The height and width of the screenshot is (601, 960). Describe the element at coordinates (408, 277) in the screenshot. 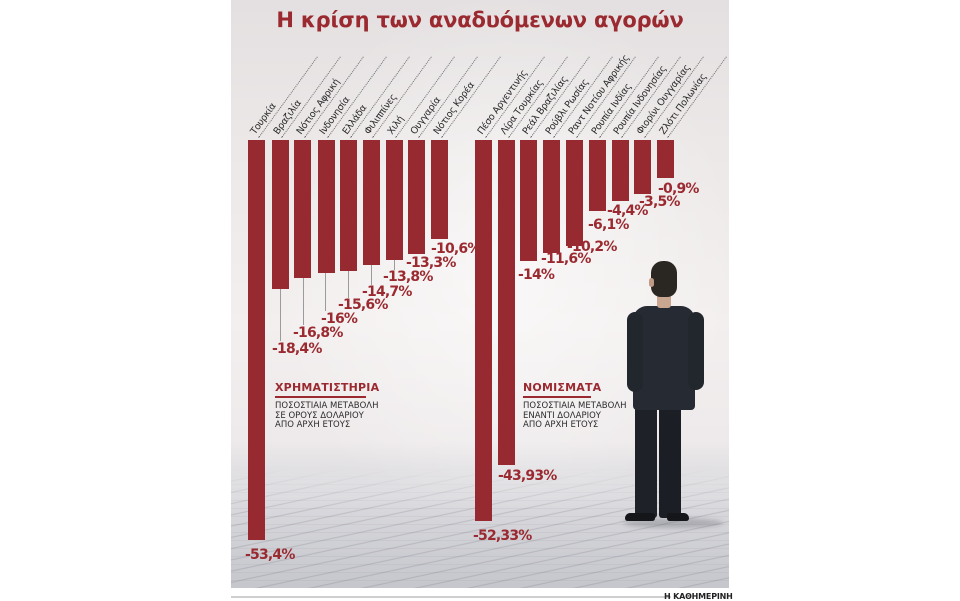

I see `value-label: -13,8%` at that location.